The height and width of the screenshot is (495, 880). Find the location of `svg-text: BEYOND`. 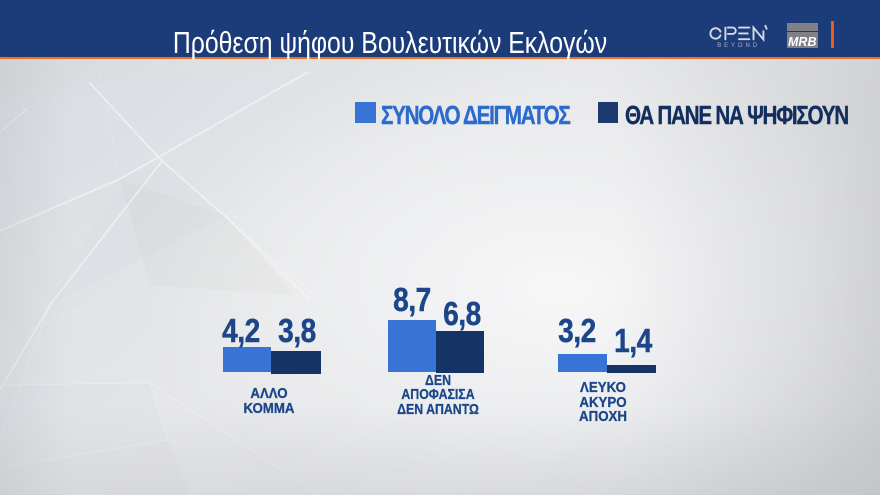

svg-text: BEYOND is located at coordinates (738, 46).